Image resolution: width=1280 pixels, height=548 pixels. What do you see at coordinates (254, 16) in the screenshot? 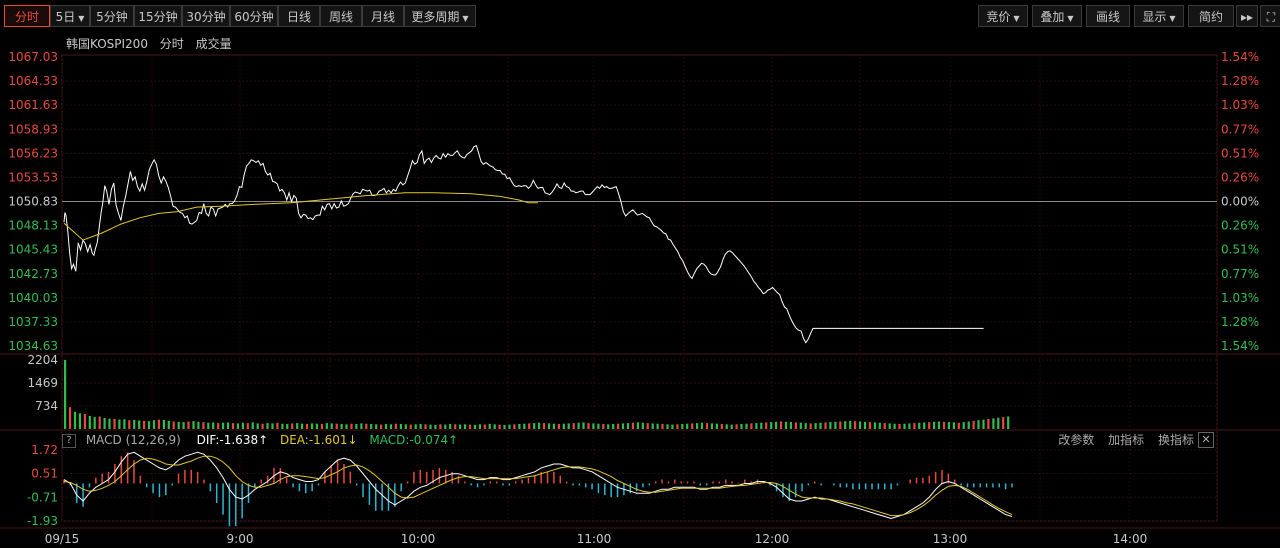
I see `period-tab-5: 60分钟` at bounding box center [254, 16].